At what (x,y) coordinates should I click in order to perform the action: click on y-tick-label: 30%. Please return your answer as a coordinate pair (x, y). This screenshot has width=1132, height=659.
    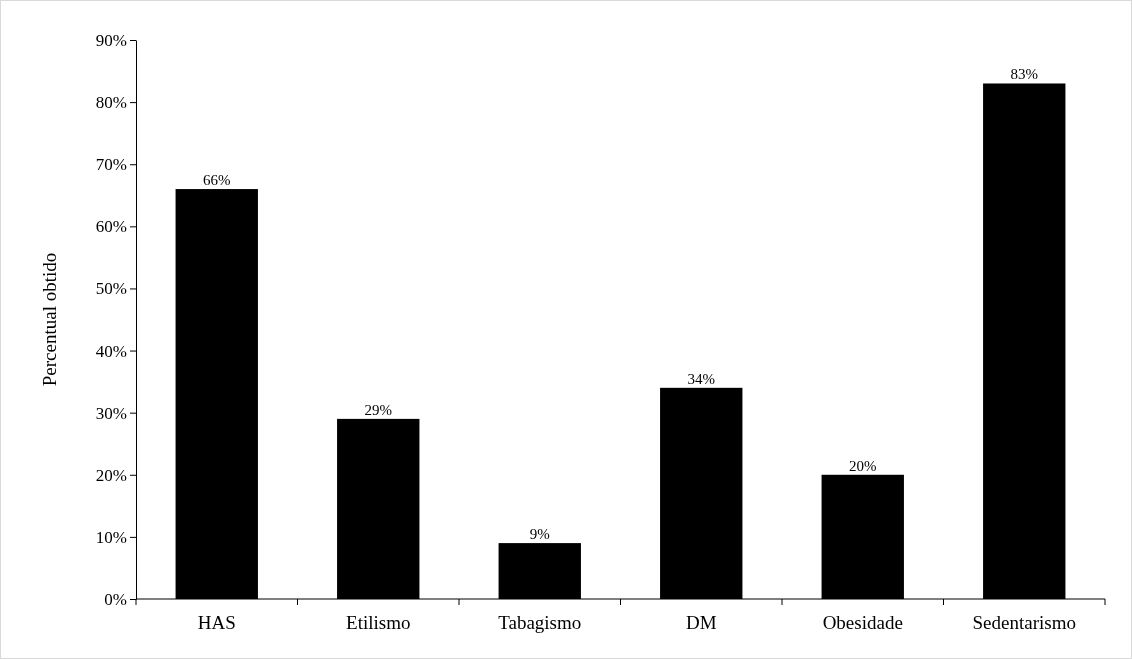
    Looking at the image, I should click on (111, 413).